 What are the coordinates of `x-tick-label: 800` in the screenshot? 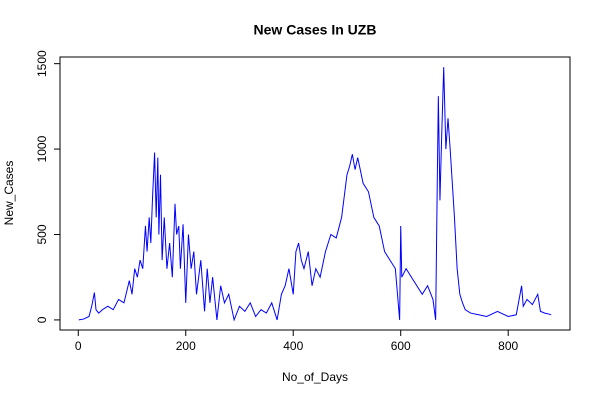 It's located at (508, 346).